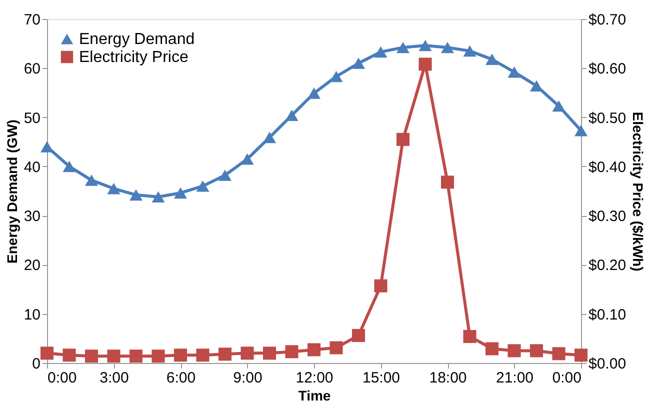  Describe the element at coordinates (137, 39) in the screenshot. I see `legend-label: Energy Demand` at that location.